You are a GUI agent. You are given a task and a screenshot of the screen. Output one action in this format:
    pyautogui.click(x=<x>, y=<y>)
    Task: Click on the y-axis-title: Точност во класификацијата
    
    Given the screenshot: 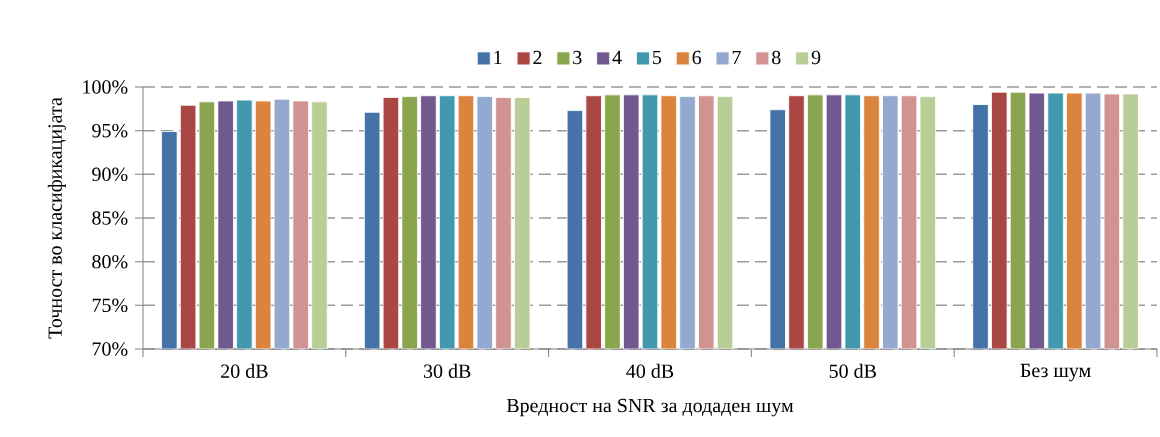 What is the action you would take?
    pyautogui.click(x=56, y=218)
    